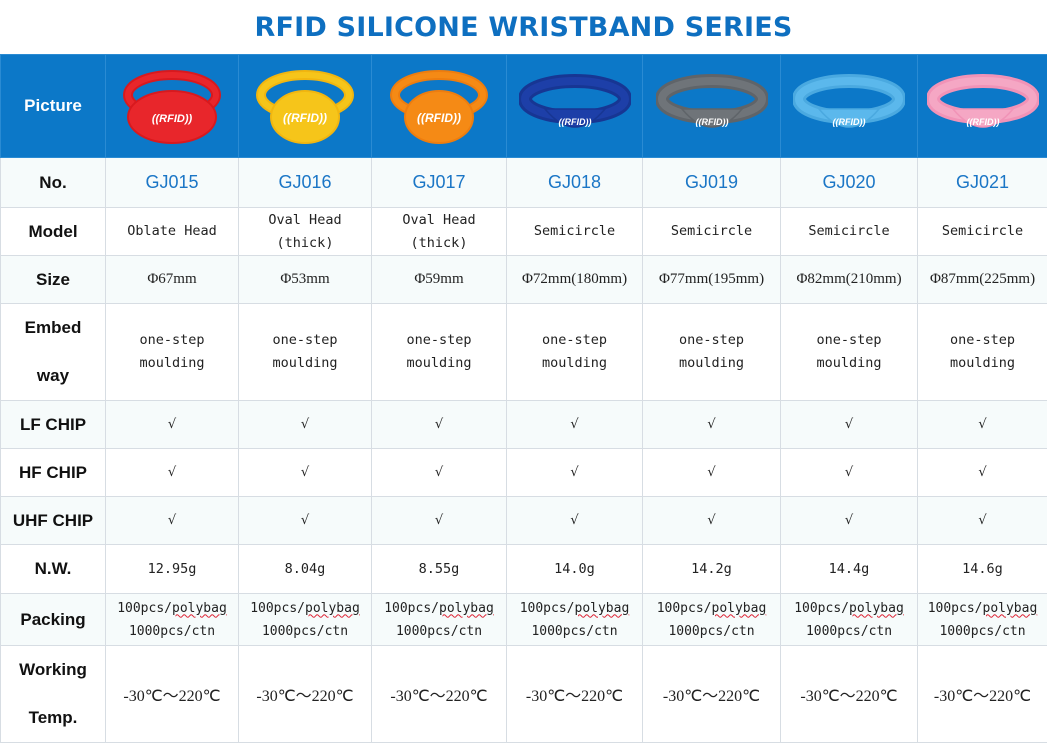  What do you see at coordinates (439, 569) in the screenshot?
I see `product-net-weight: 8.55g` at bounding box center [439, 569].